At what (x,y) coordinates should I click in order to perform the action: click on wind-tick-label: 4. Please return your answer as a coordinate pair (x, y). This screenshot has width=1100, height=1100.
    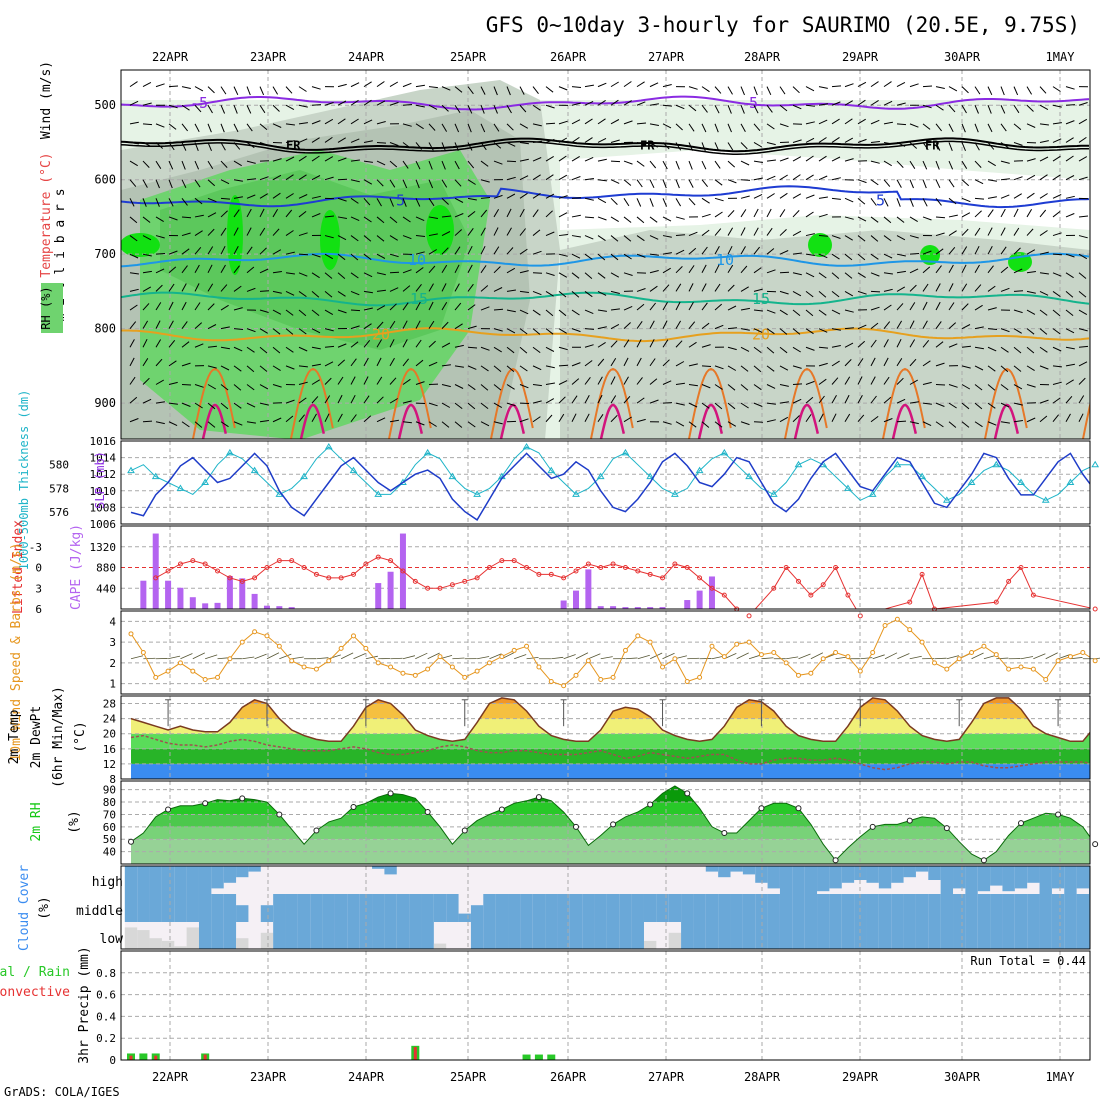
    Looking at the image, I should click on (112, 621).